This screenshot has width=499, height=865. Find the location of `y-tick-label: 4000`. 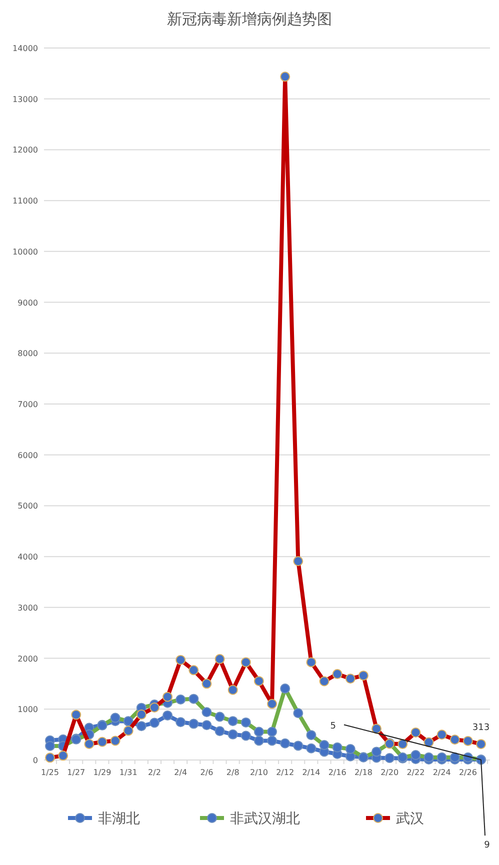

y-tick-label: 4000 is located at coordinates (28, 557).